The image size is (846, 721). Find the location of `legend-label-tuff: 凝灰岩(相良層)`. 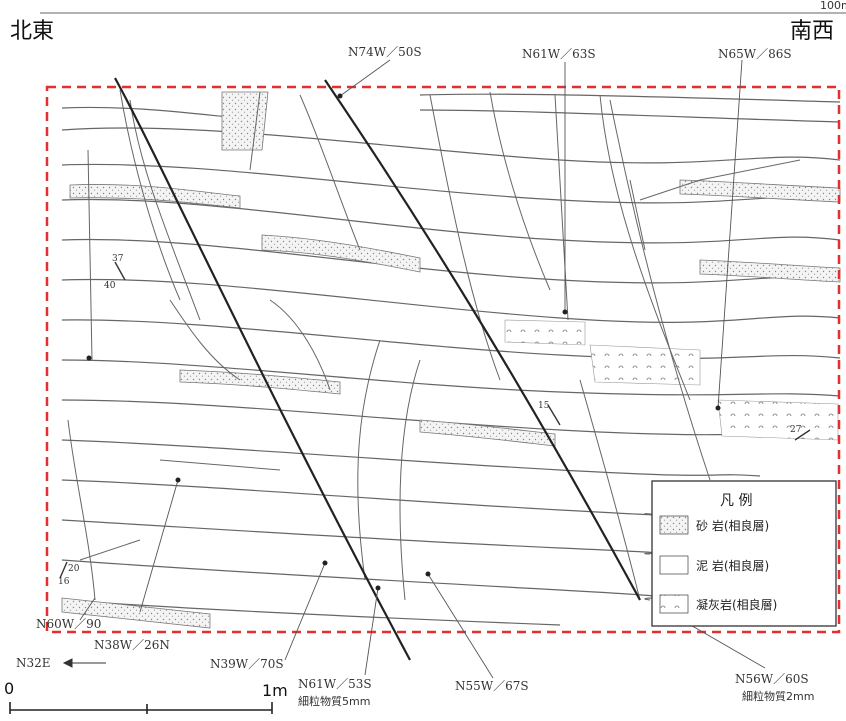

legend-label-tuff: 凝灰岩(相良層) is located at coordinates (736, 604).